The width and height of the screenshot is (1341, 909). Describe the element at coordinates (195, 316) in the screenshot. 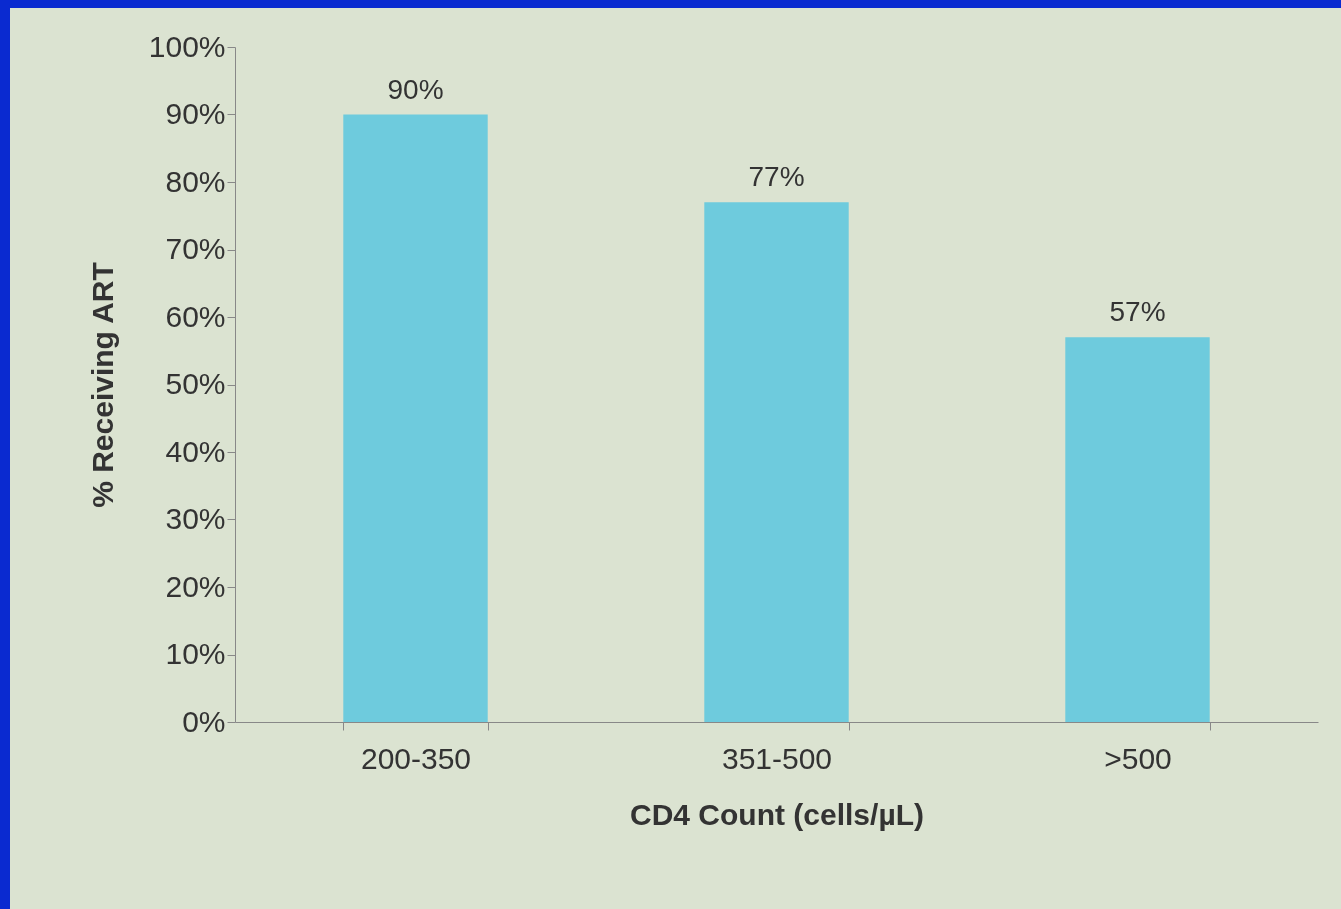

I see `y-tick-label: 60%` at that location.